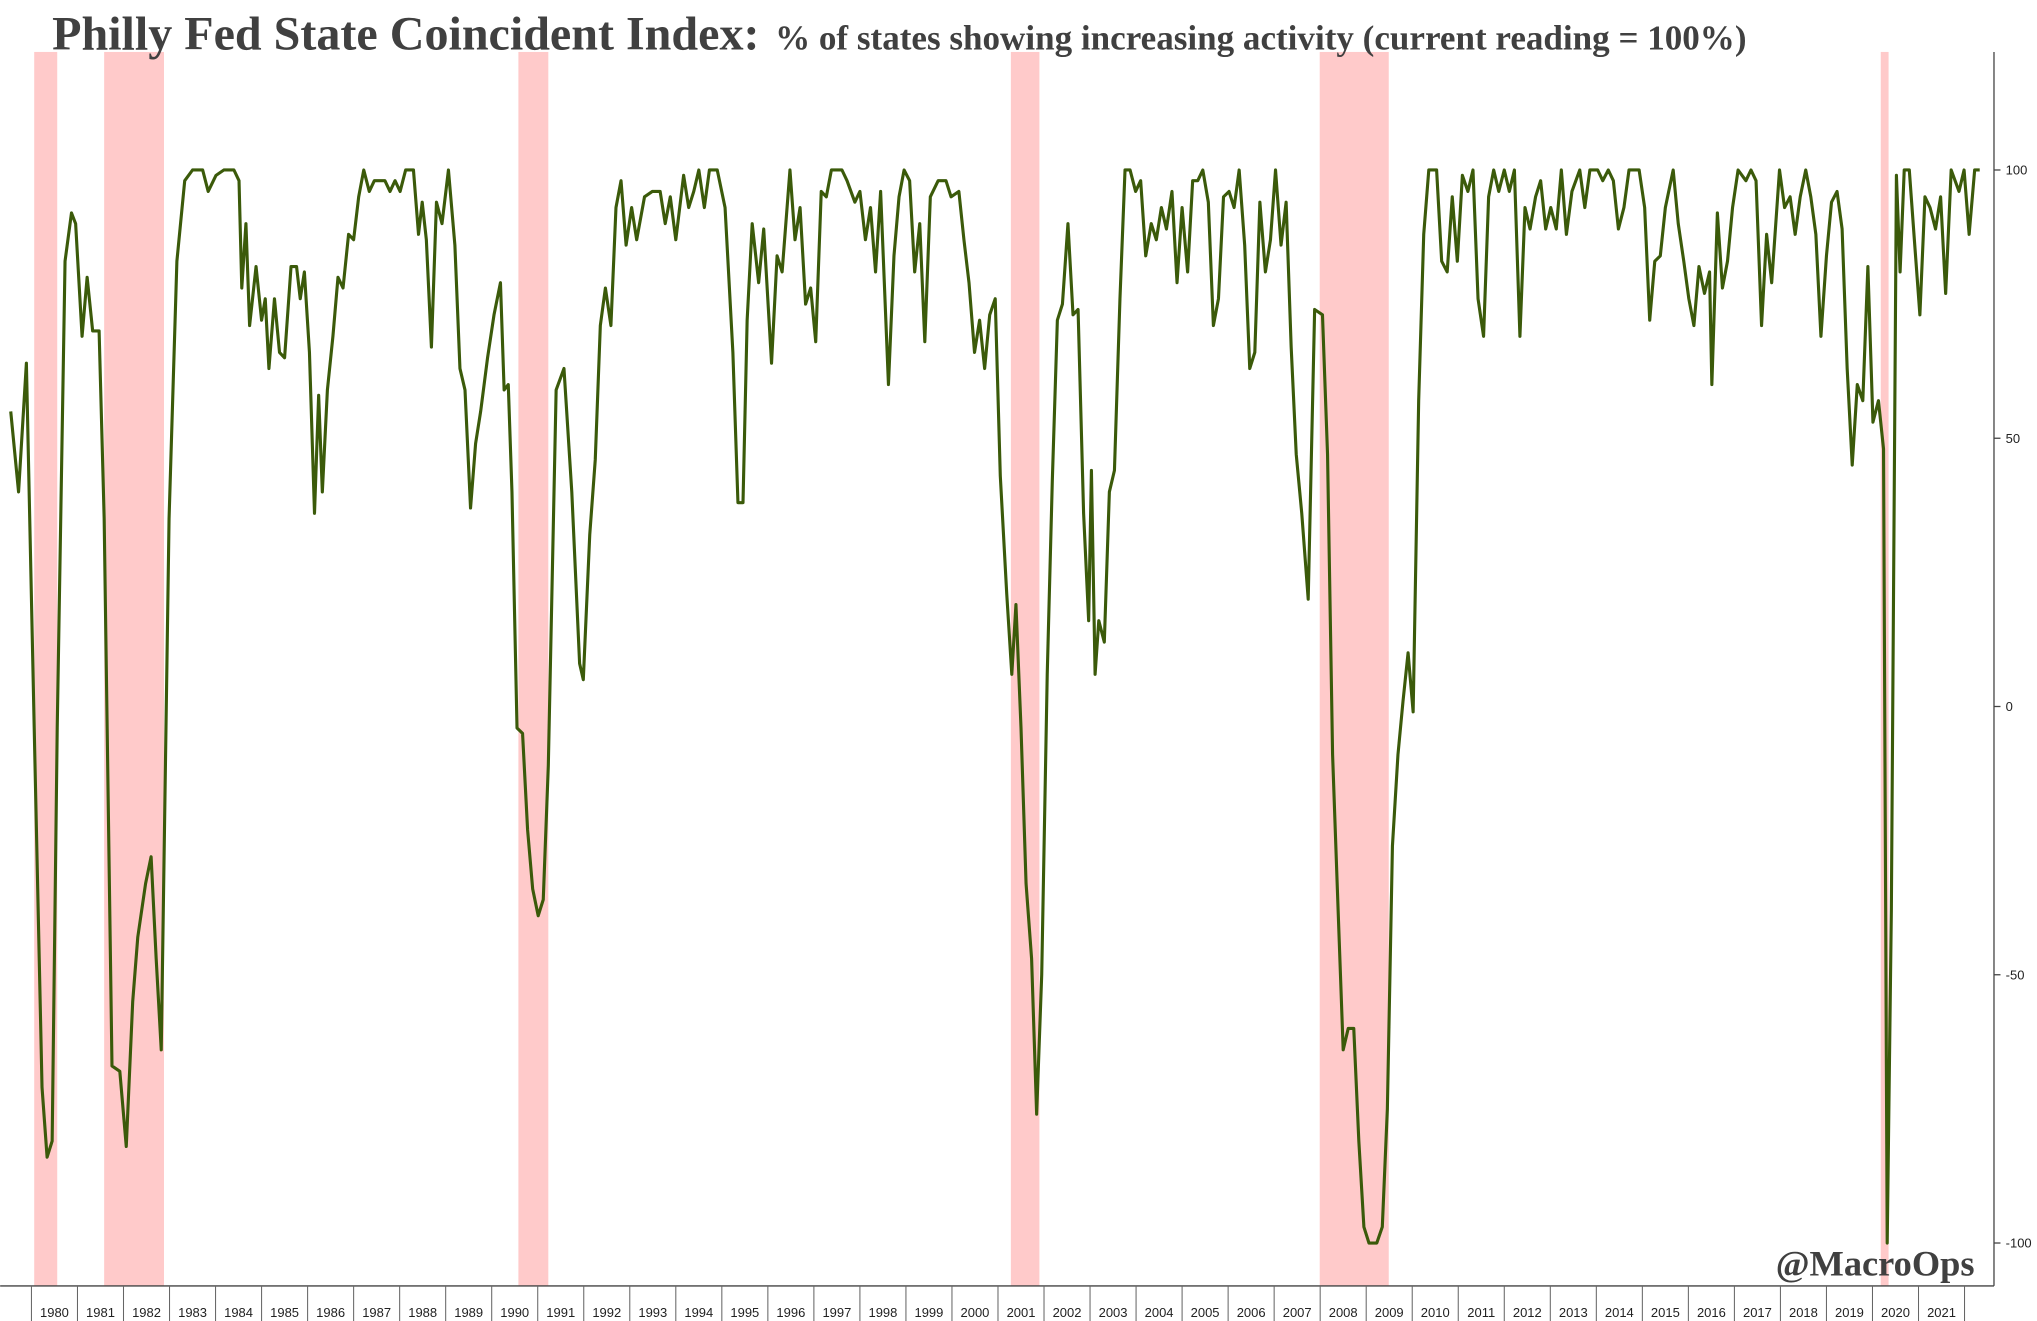  Describe the element at coordinates (1665, 1312) in the screenshot. I see `x-tick-label: 2015` at that location.